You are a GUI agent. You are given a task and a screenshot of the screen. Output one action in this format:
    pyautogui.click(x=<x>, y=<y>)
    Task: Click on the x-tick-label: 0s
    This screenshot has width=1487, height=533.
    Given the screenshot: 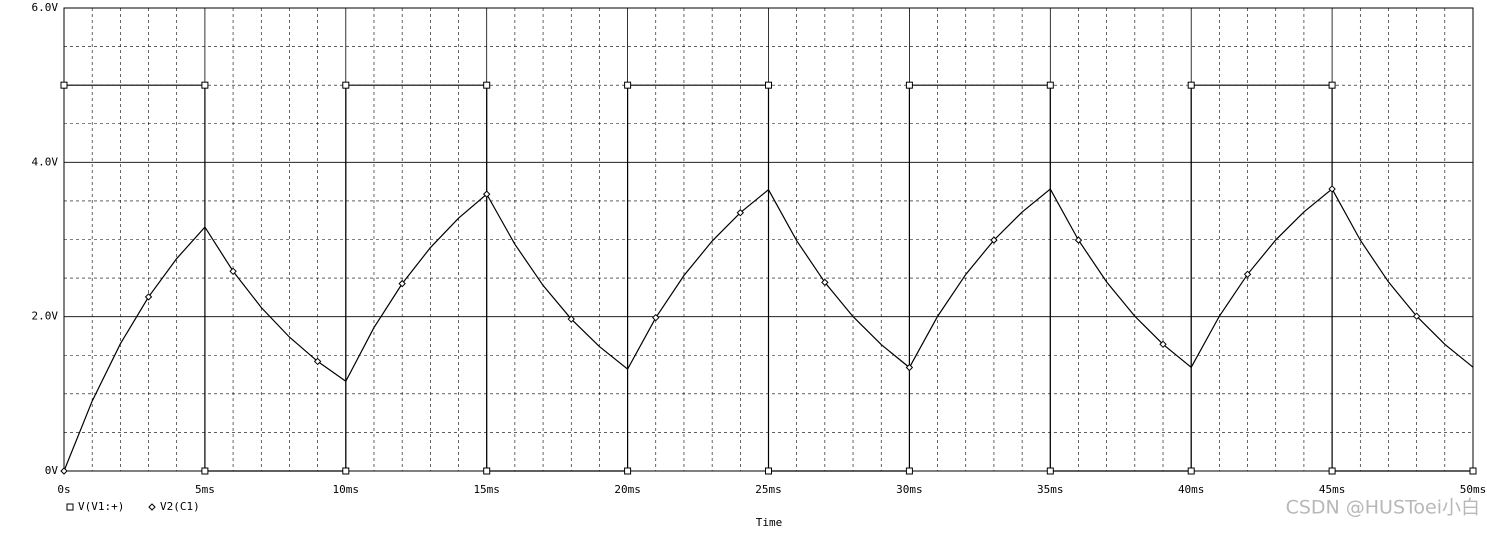 What is the action you would take?
    pyautogui.click(x=63, y=489)
    